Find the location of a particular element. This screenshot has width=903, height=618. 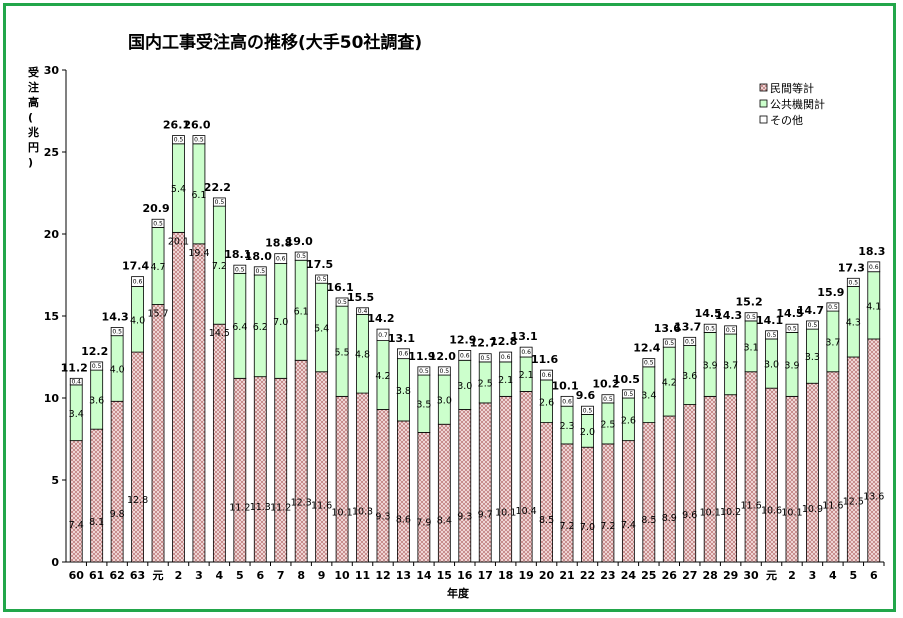

public-value-label: 3.5 is located at coordinates (423, 405).